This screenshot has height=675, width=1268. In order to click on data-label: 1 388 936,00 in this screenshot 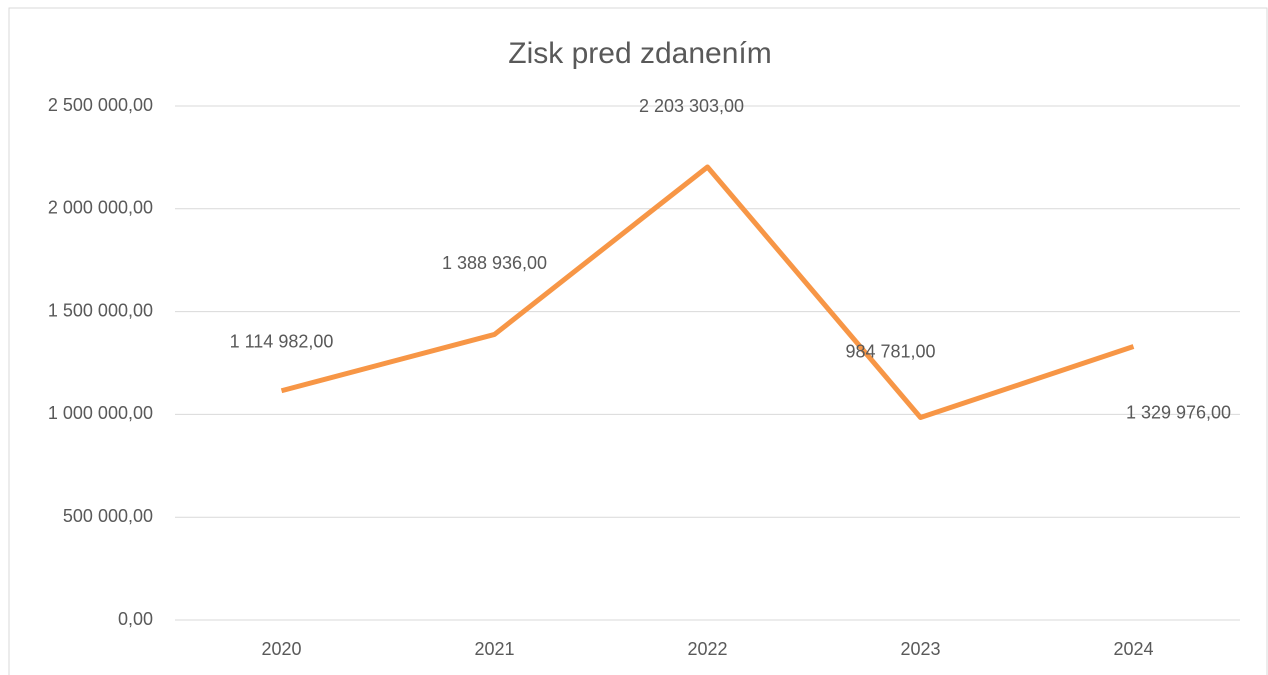, I will do `click(494, 263)`.